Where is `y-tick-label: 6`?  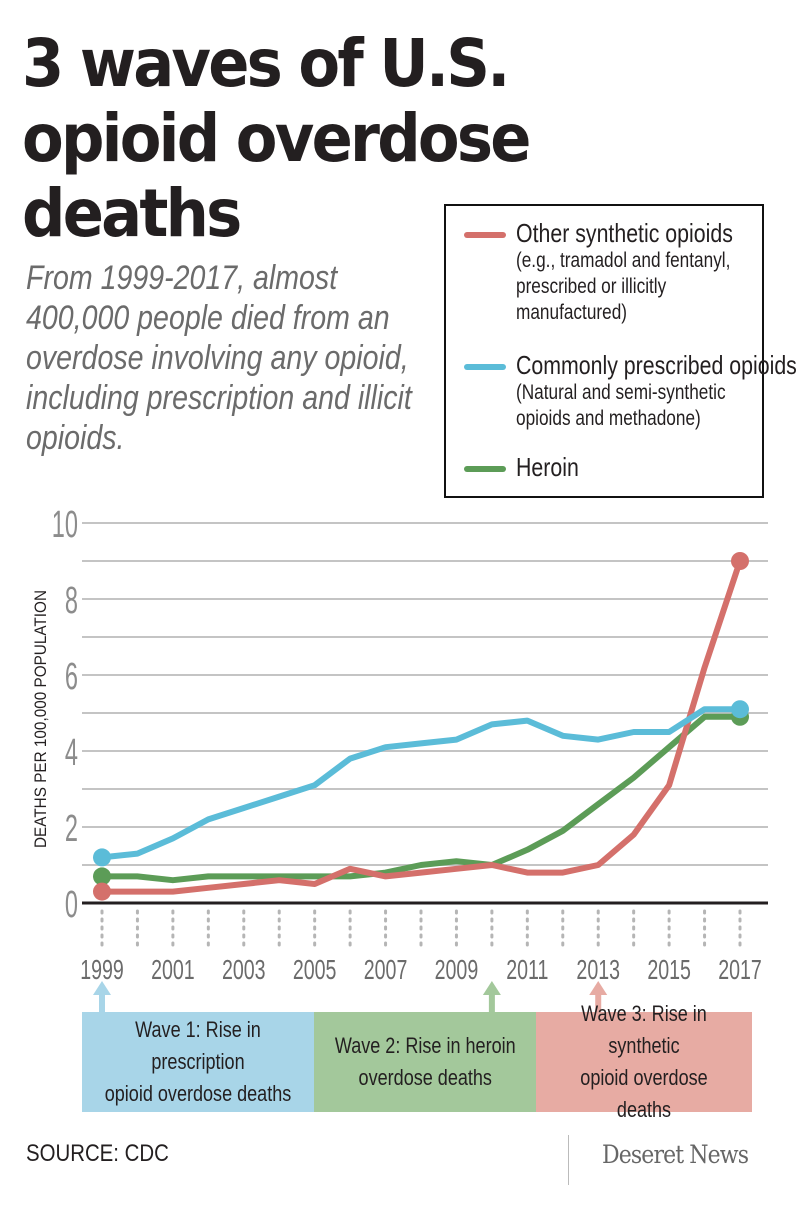 y-tick-label: 6 is located at coordinates (71, 675).